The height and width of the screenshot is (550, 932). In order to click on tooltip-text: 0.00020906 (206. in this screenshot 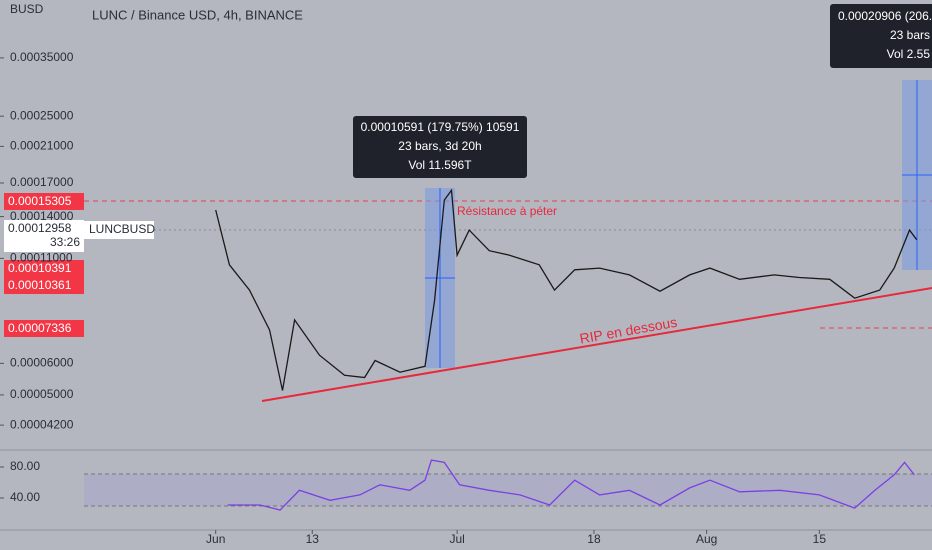, I will do `click(885, 16)`.